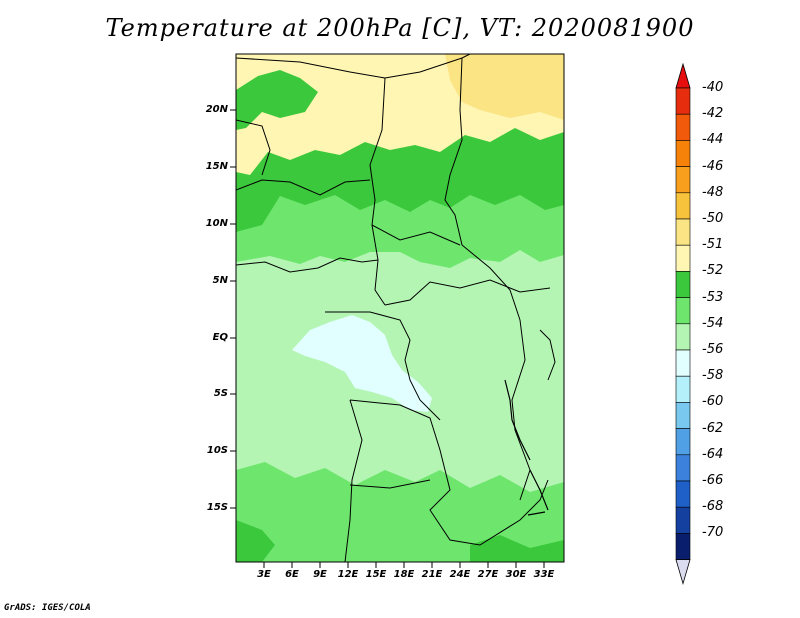 The width and height of the screenshot is (800, 618). I want to click on colorbar-label: -66, so click(713, 480).